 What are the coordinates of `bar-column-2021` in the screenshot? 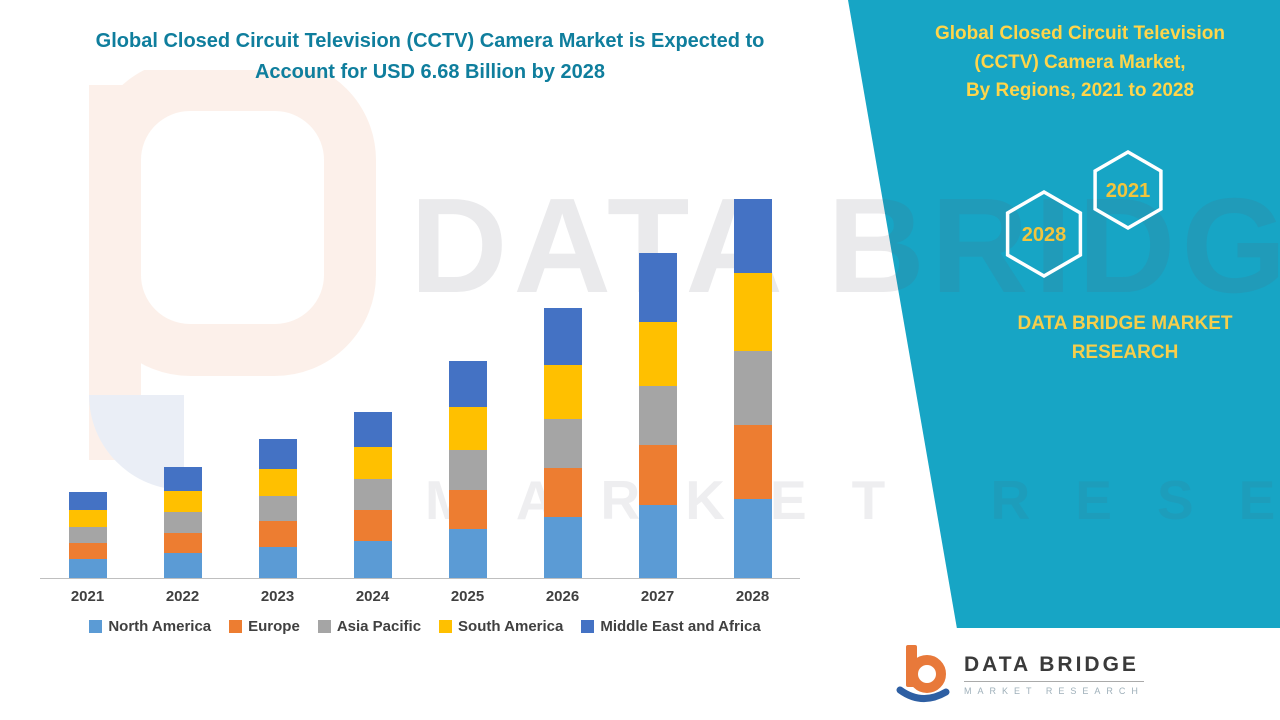 It's located at (87, 387).